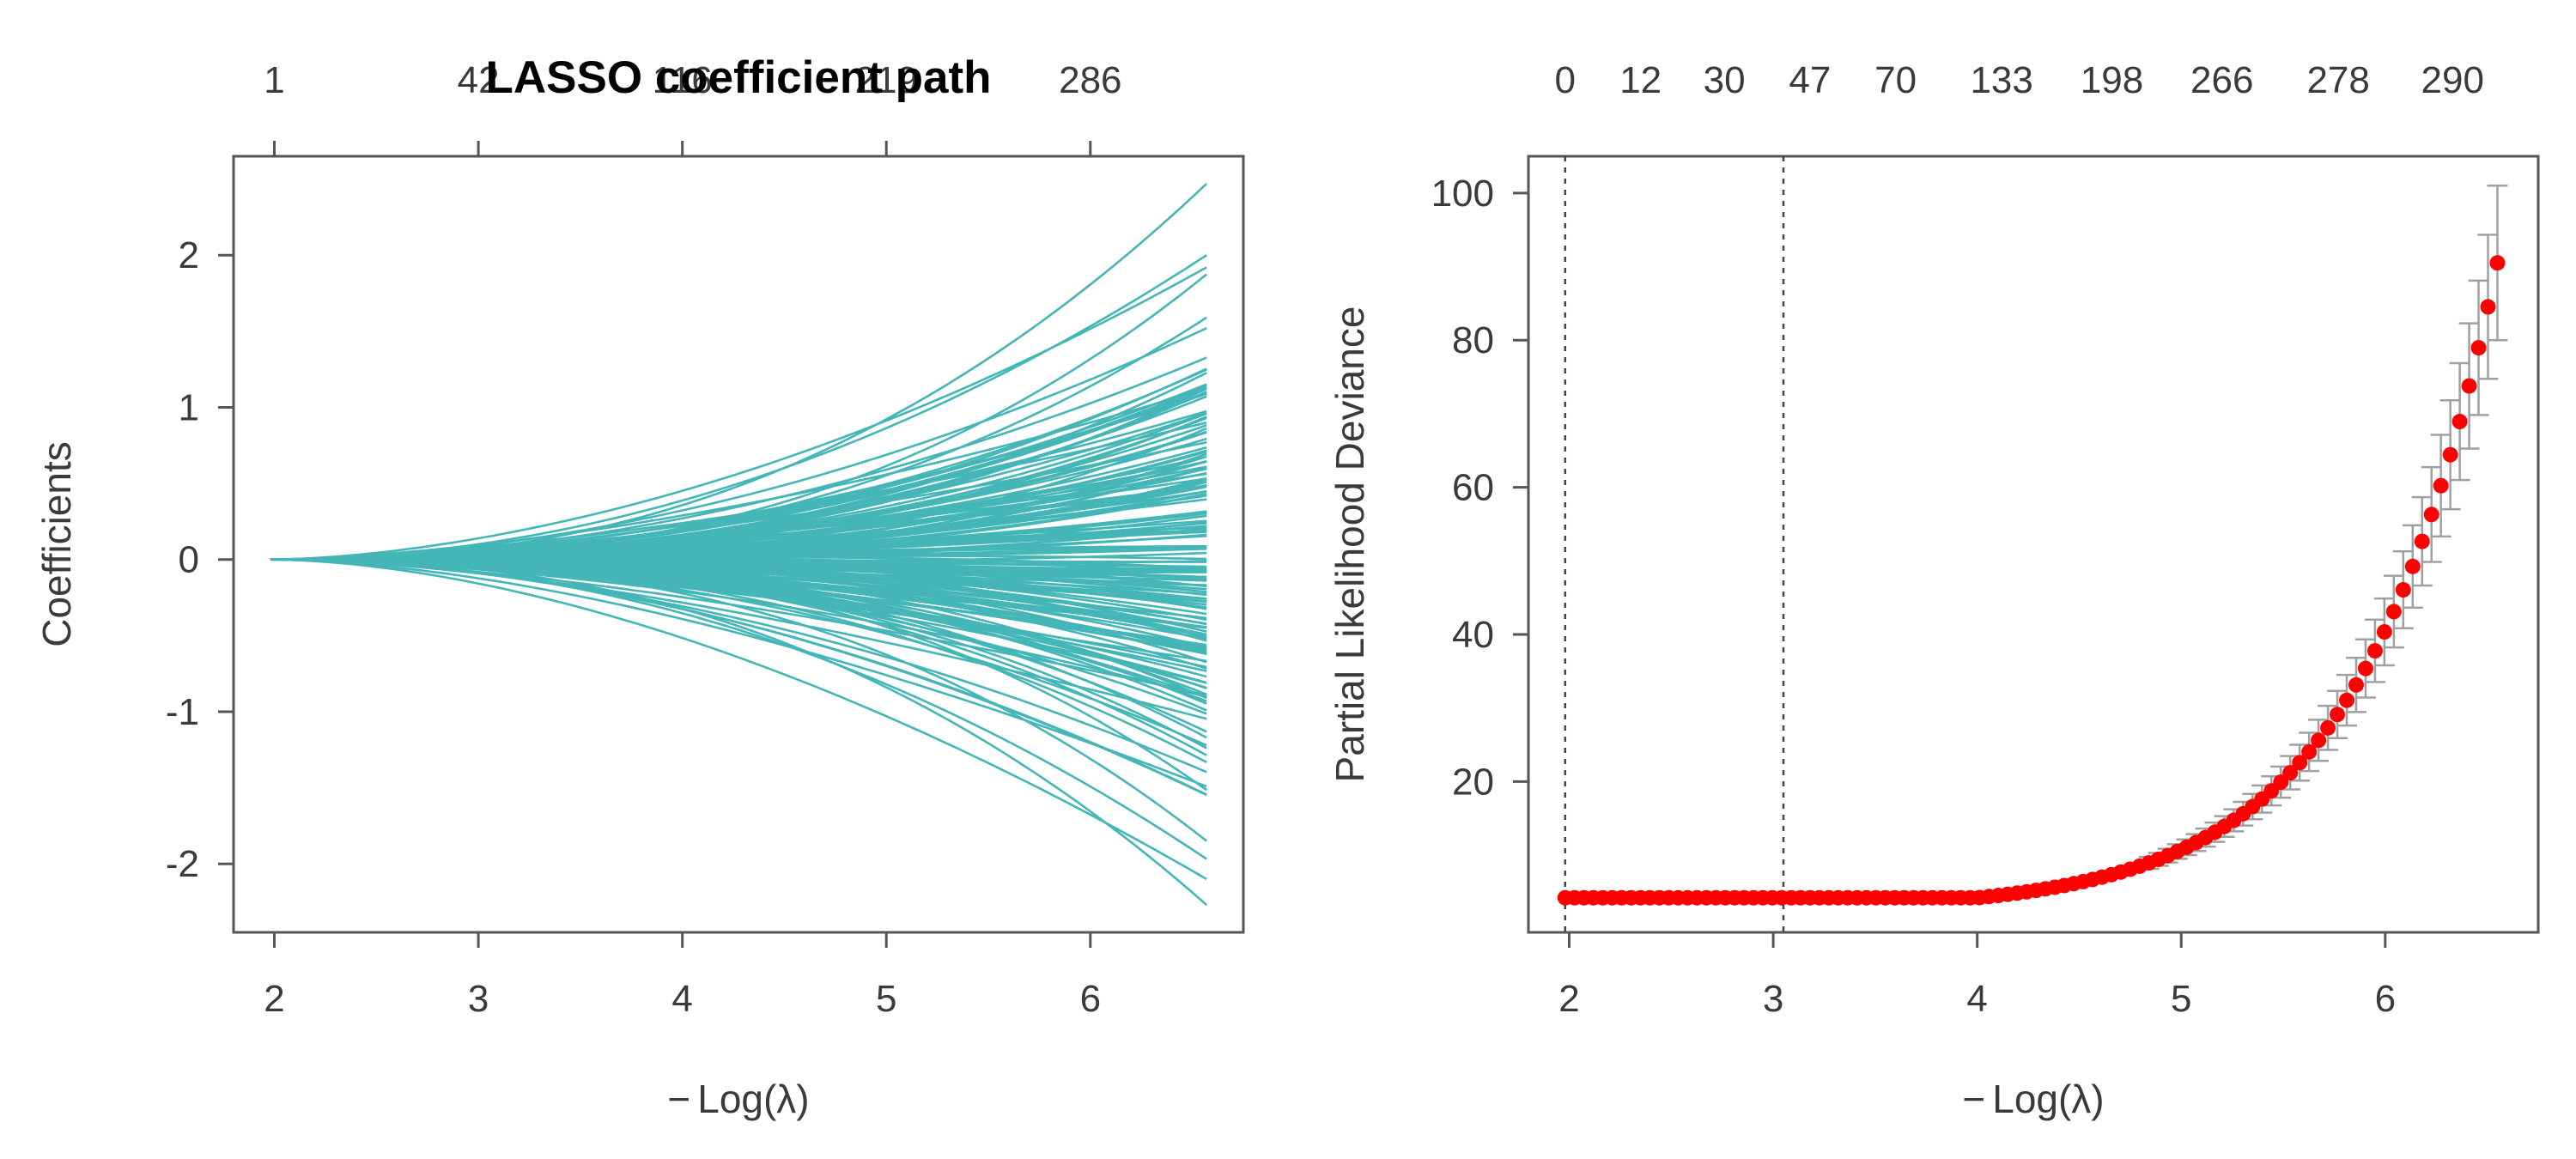 The image size is (2576, 1159). I want to click on left-top-tick-label: 1, so click(274, 80).